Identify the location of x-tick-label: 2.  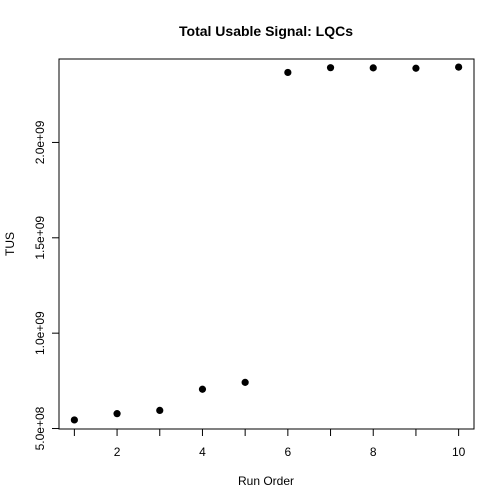
(117, 452).